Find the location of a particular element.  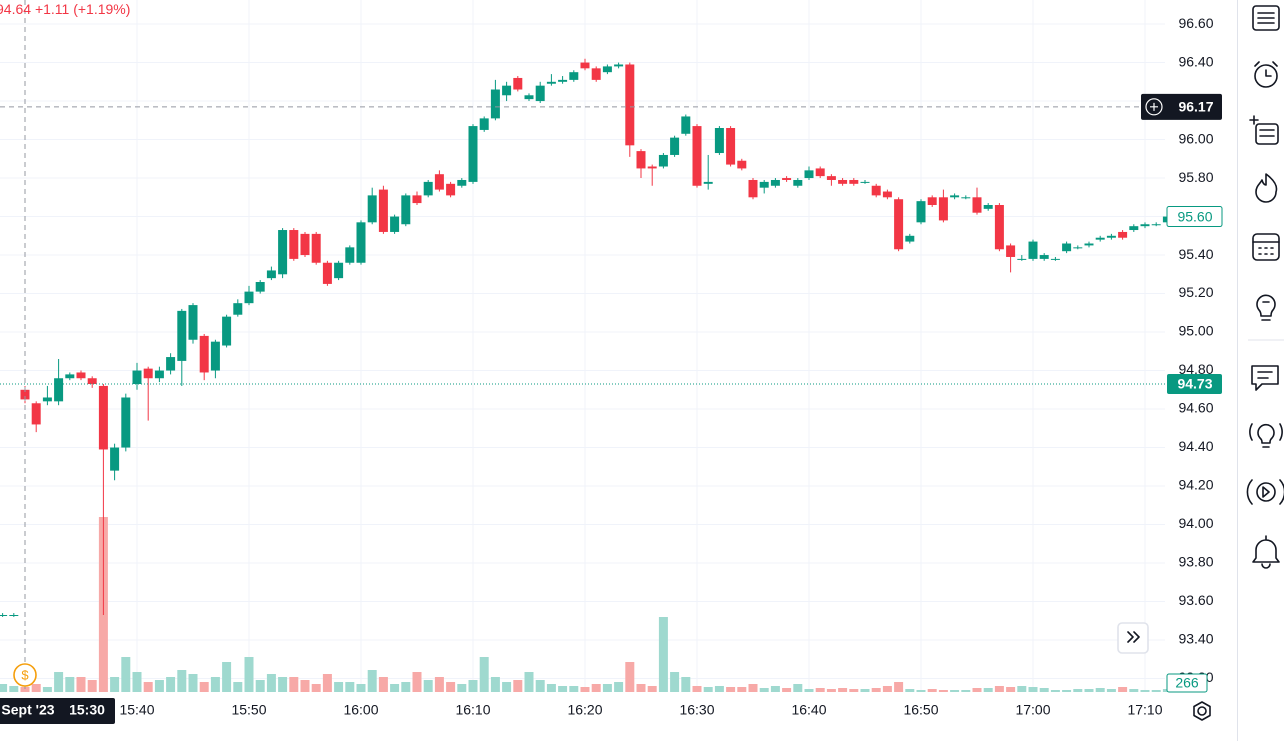

volume-label-box is located at coordinates (1187, 683).